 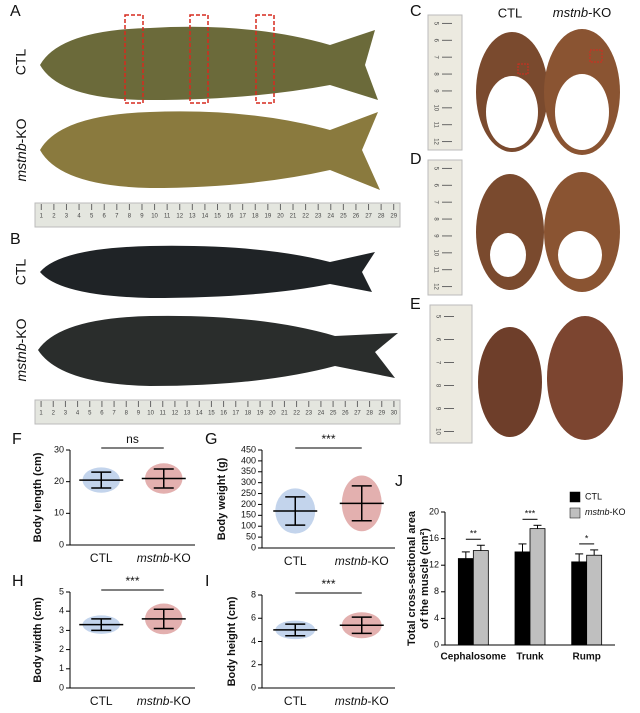 I want to click on x-tick-label-gene: mstnb, so click(x=351, y=701).